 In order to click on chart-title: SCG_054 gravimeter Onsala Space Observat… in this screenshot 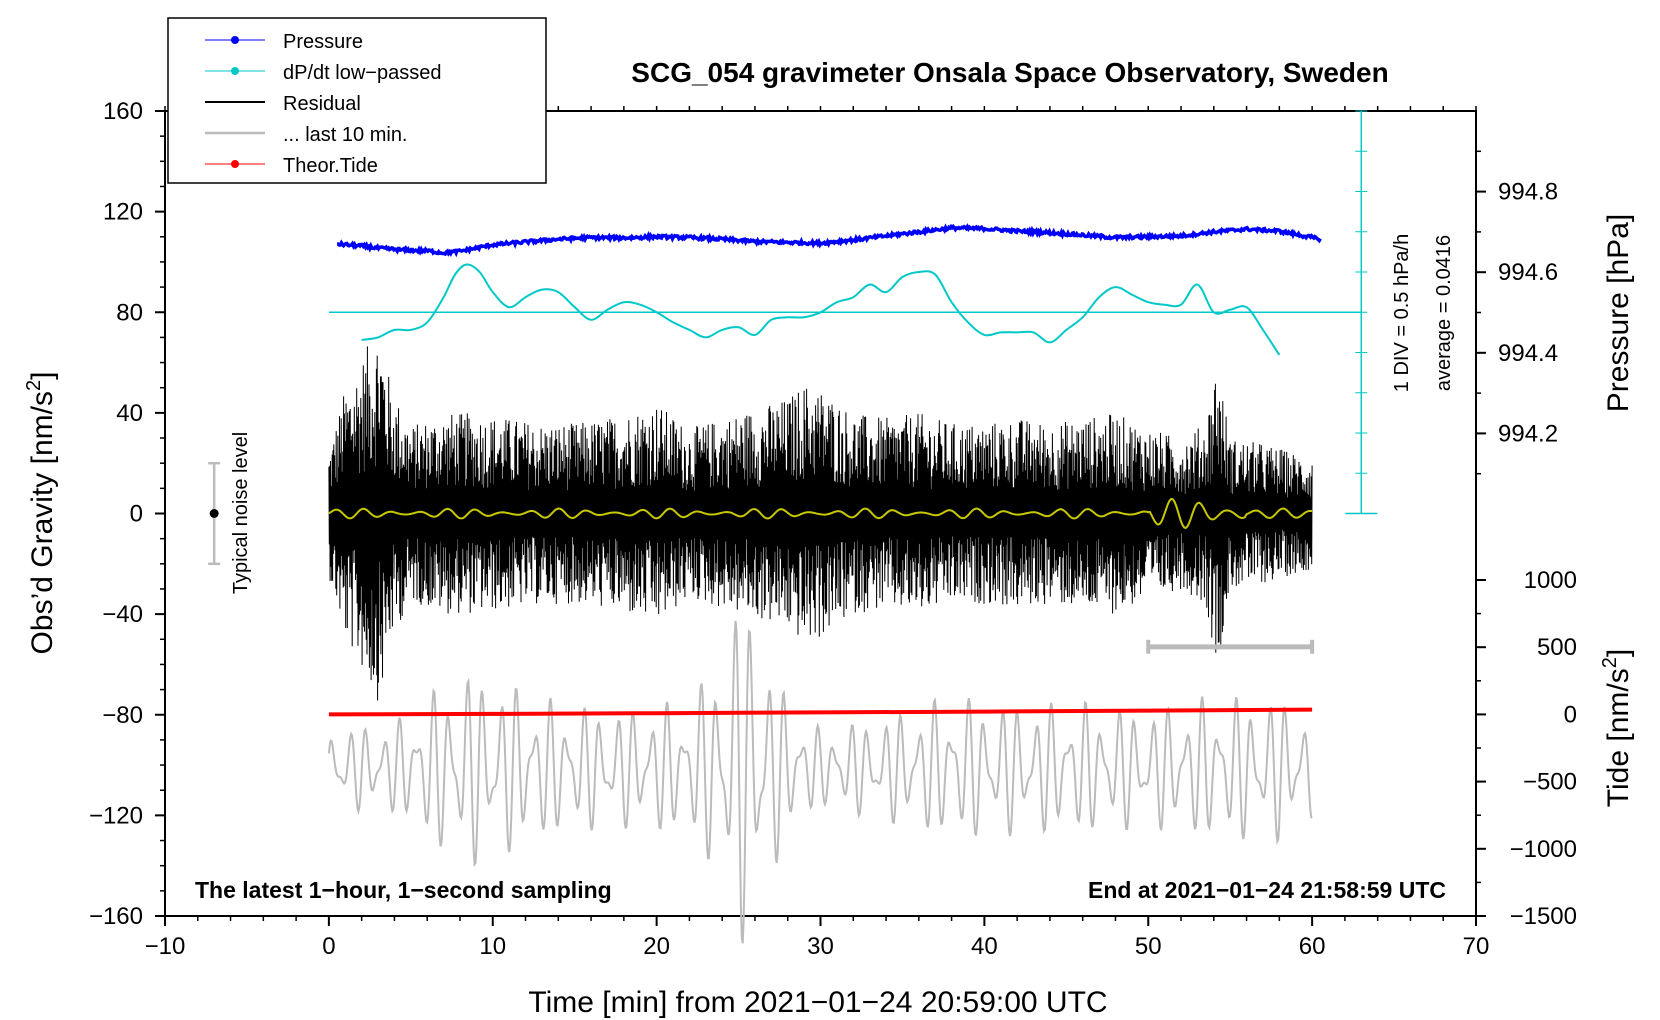, I will do `click(1009, 72)`.